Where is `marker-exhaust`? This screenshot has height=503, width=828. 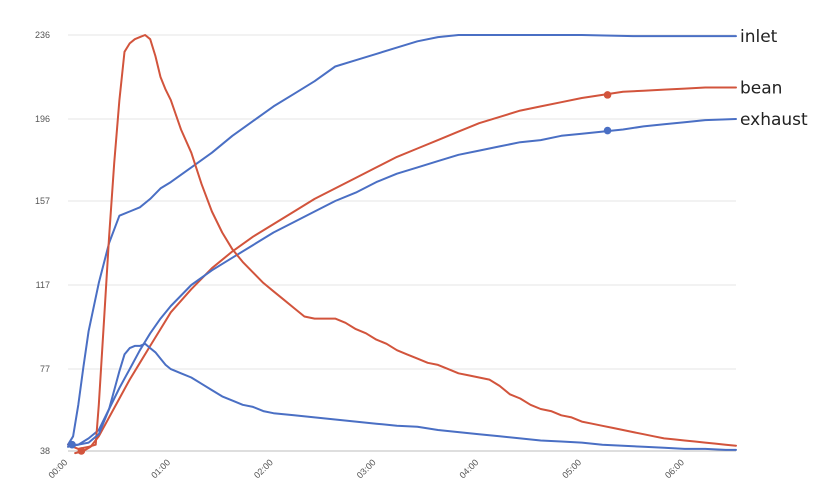 marker-exhaust is located at coordinates (607, 130).